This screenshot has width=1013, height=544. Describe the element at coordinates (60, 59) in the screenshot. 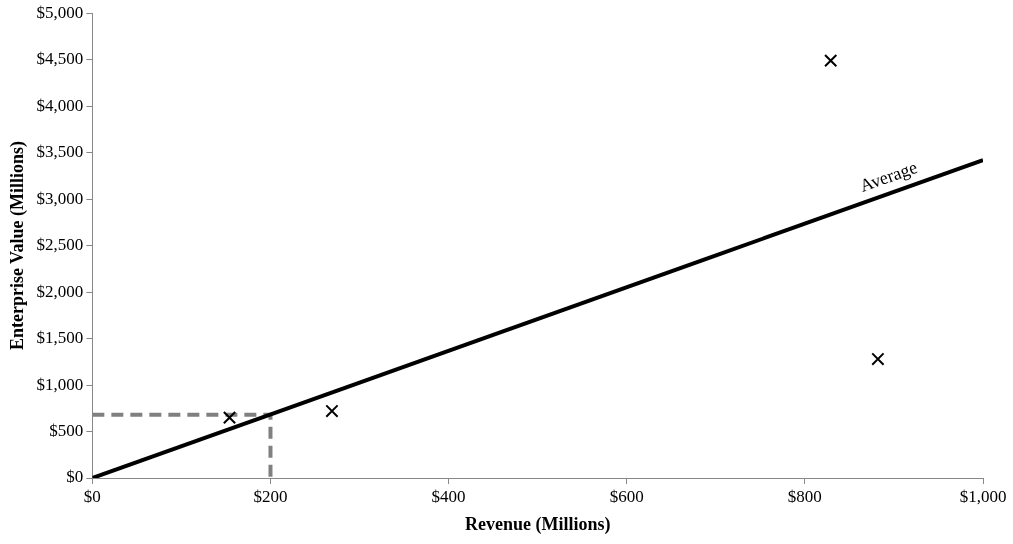

I see `y-tick-label: $4,500` at that location.